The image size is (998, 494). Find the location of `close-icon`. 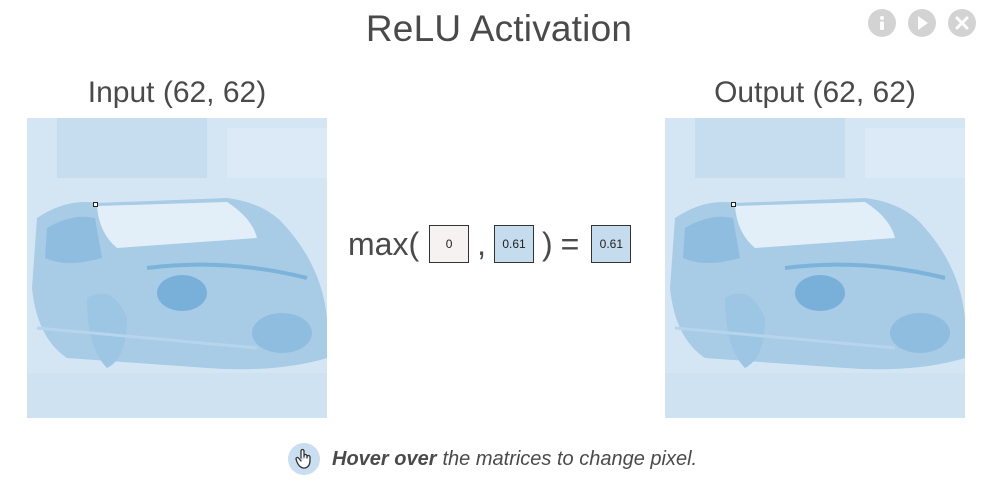

close-icon is located at coordinates (962, 23).